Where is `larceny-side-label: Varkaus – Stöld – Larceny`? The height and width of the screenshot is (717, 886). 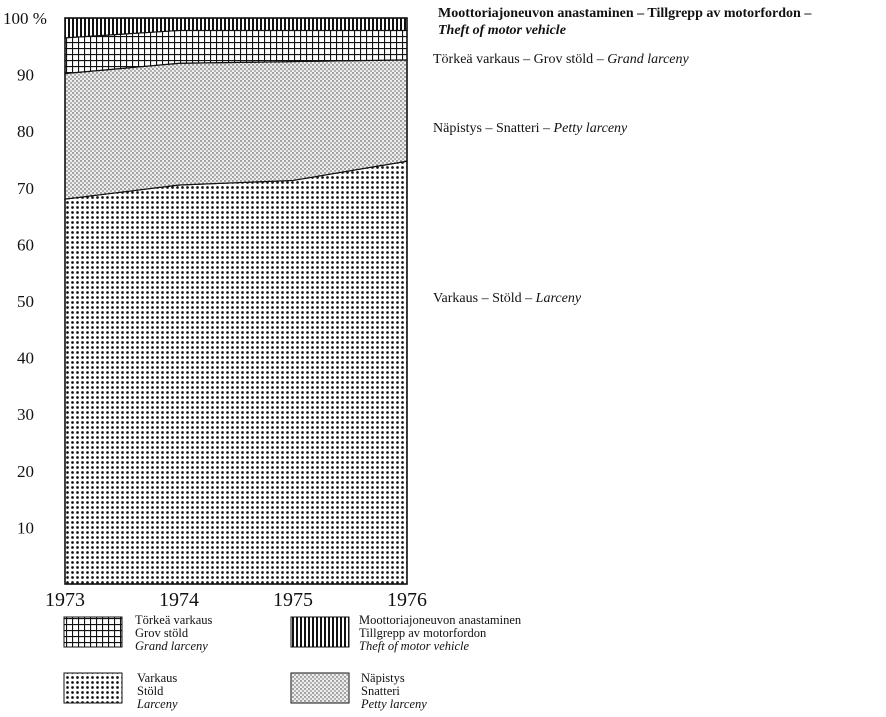
larceny-side-label: Varkaus – Stöld – Larceny is located at coordinates (507, 298).